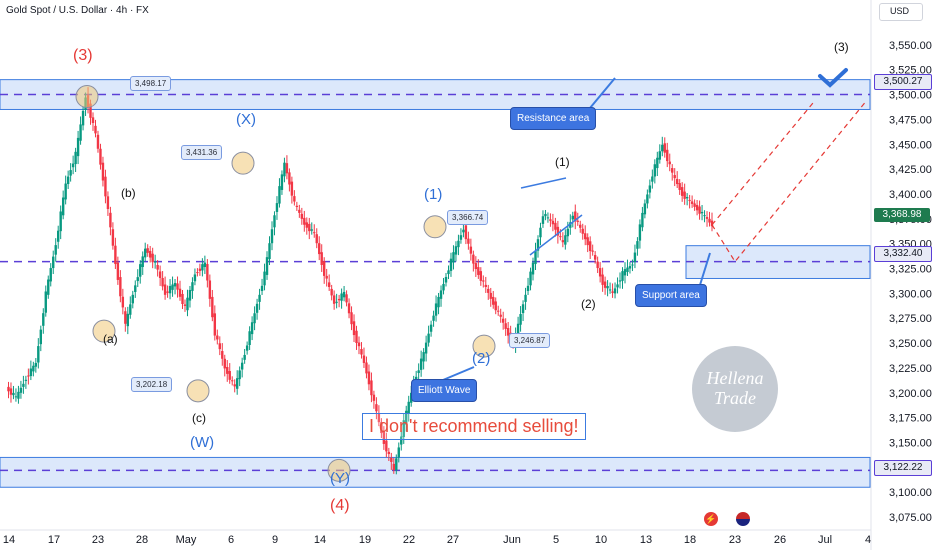 The width and height of the screenshot is (932, 550). Describe the element at coordinates (444, 390) in the screenshot. I see `elliott-wave-note: Elliott Wave` at that location.